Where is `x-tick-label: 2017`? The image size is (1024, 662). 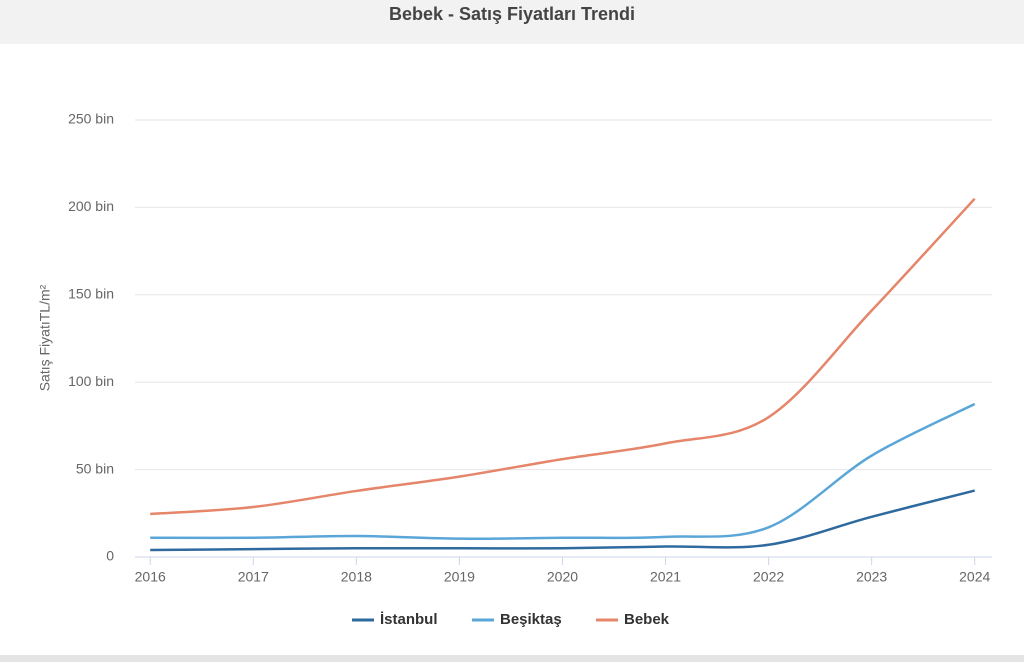 x-tick-label: 2017 is located at coordinates (253, 577).